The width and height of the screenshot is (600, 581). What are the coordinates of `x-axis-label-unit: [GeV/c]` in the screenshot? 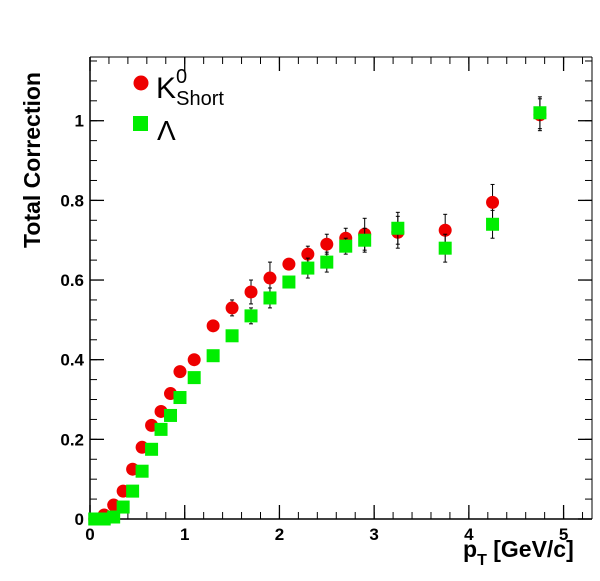 It's located at (530, 549).